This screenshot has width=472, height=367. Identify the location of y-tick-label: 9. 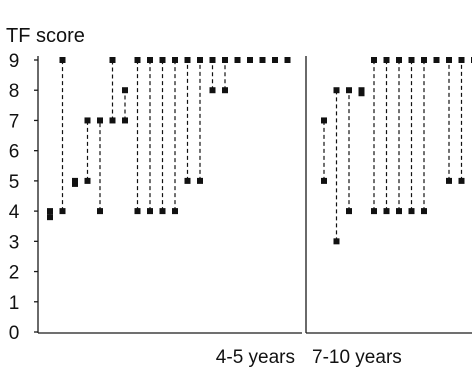
(14, 61).